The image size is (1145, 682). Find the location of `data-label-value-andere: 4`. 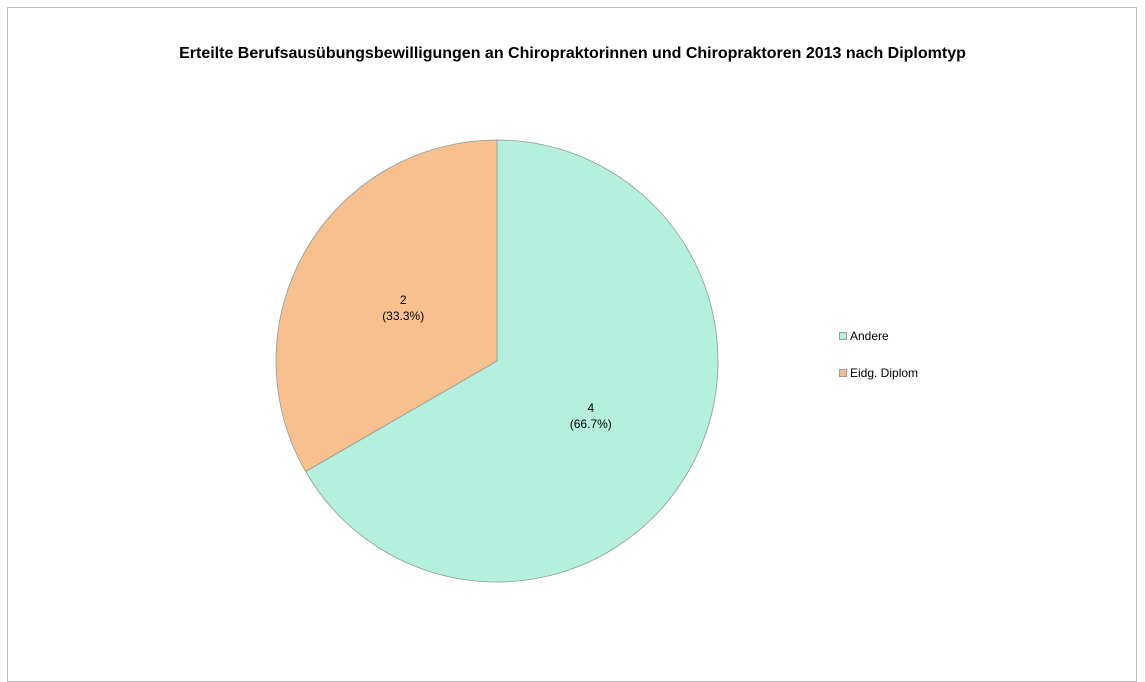

data-label-value-andere: 4 is located at coordinates (590, 408).